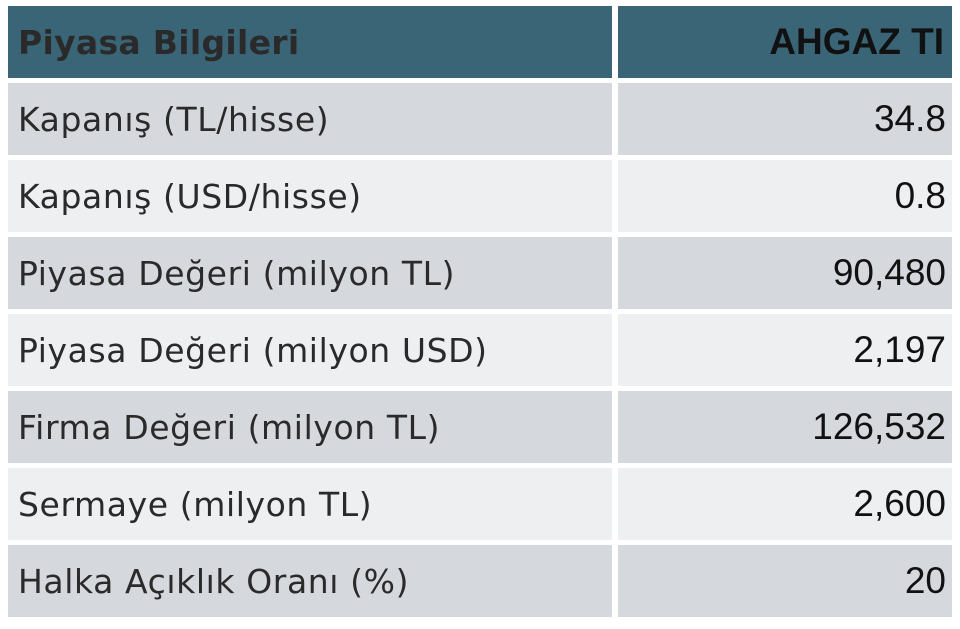  What do you see at coordinates (785, 273) in the screenshot?
I see `row-value-market-cap-tl: 90,480` at bounding box center [785, 273].